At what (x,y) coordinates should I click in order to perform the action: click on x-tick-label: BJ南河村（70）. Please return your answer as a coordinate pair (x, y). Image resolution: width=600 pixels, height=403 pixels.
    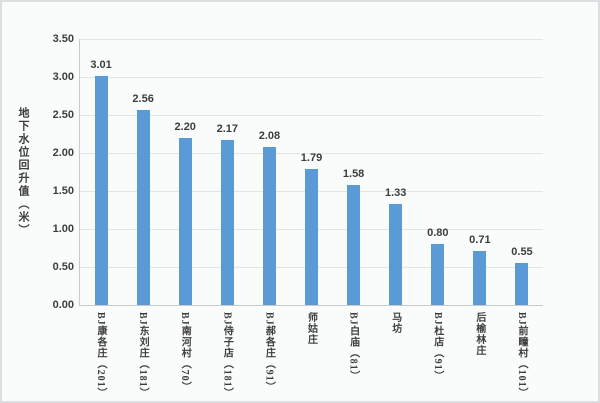
    Looking at the image, I should click on (185, 352).